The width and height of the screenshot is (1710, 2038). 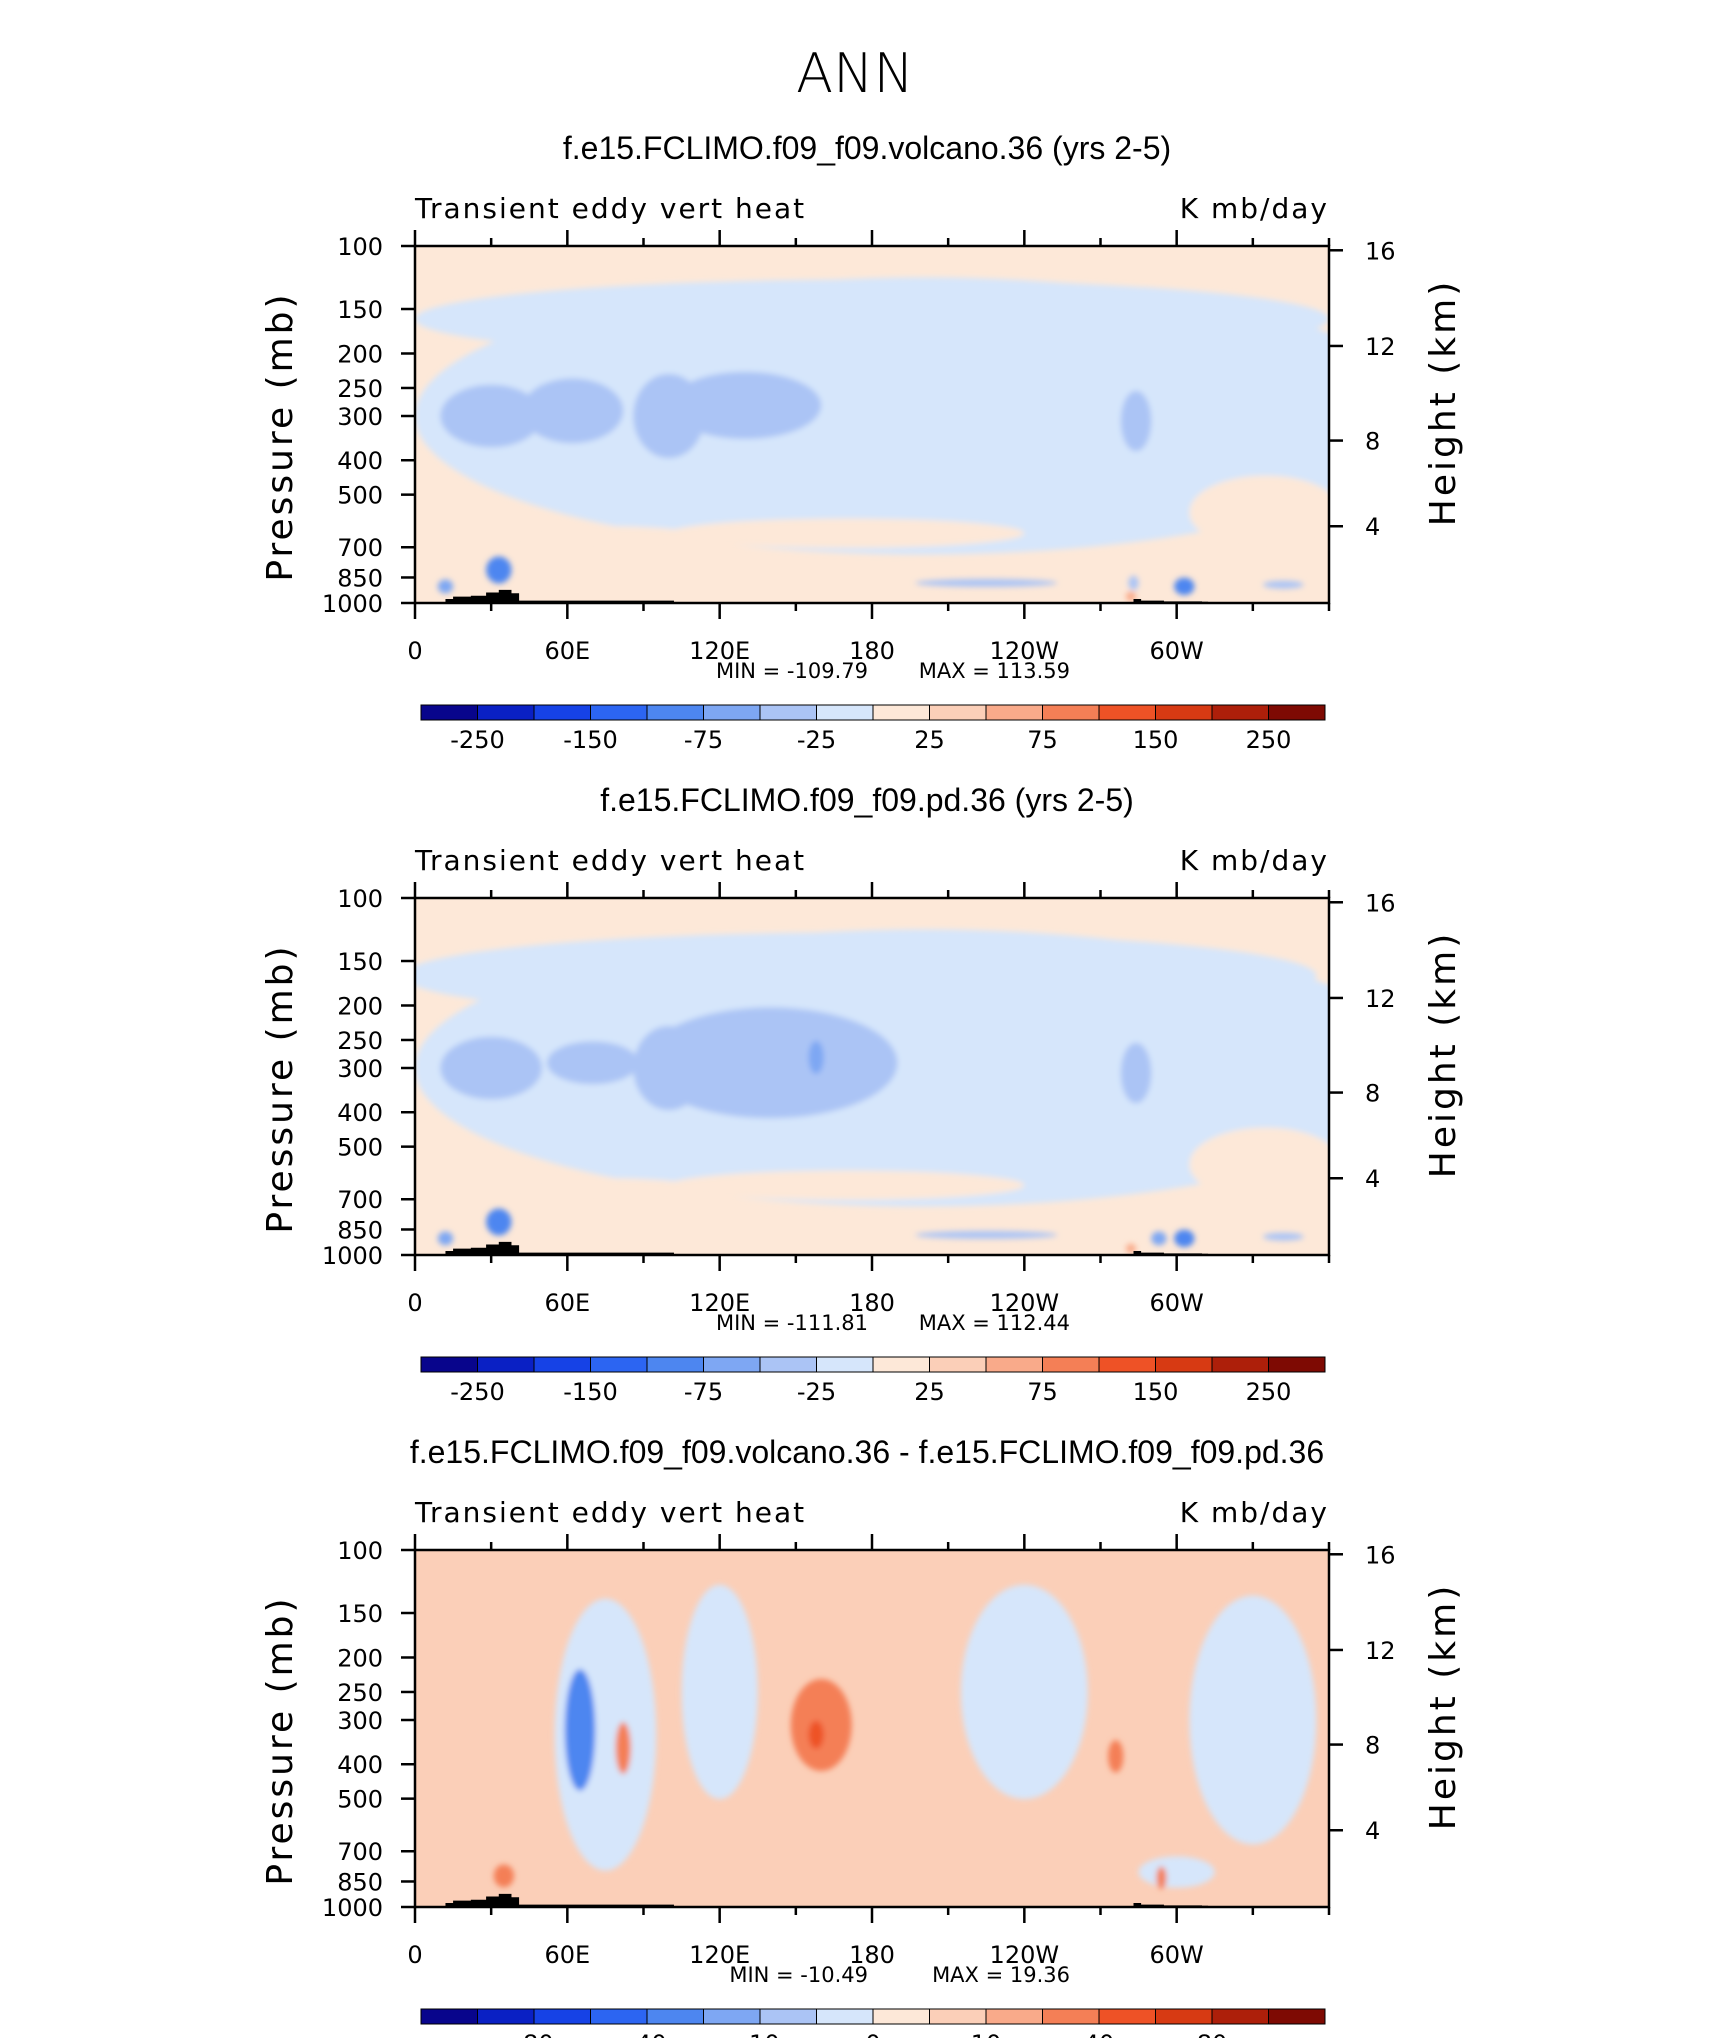 I want to click on colorbar-label: -40, so click(x=646, y=2034).